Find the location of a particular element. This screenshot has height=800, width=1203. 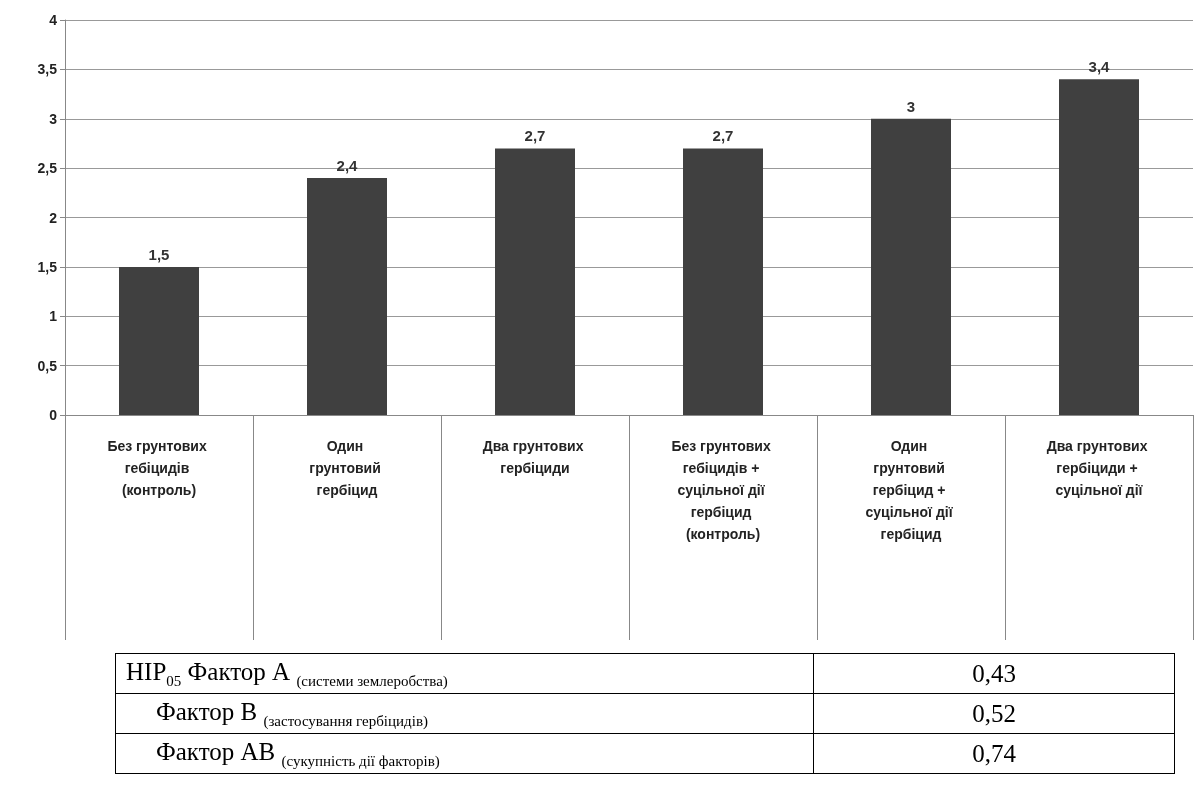

data-label: 3 is located at coordinates (911, 106).